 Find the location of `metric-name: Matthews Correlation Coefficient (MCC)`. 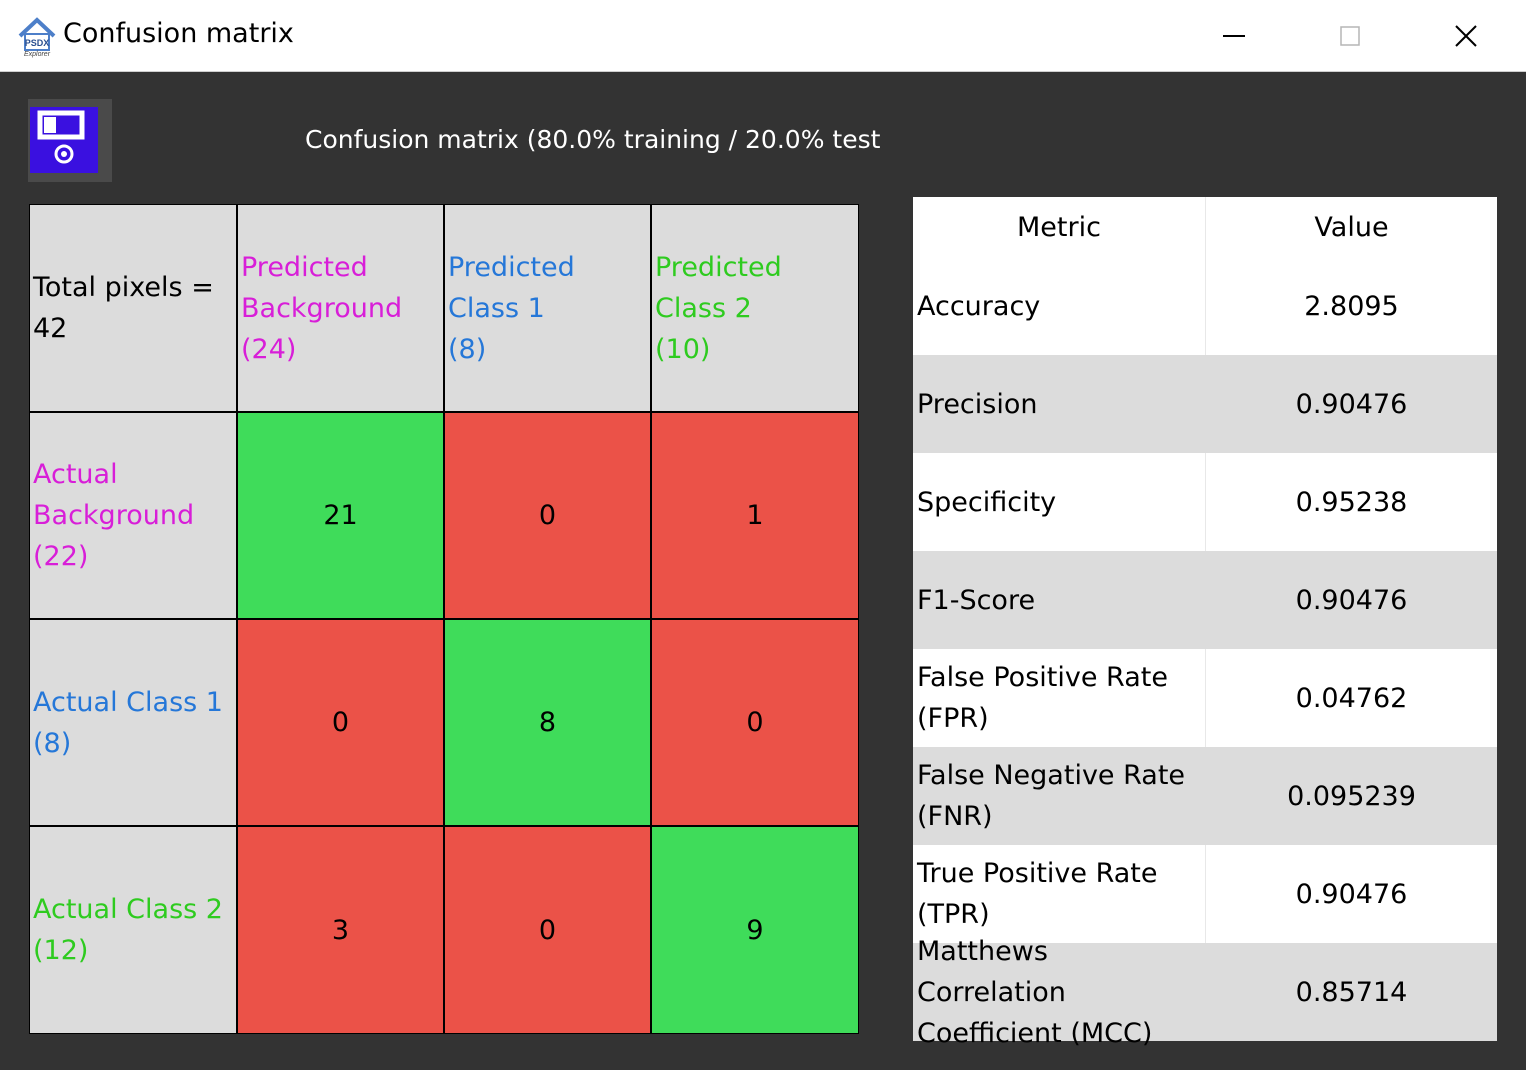

metric-name: Matthews Correlation Coefficient (MCC) is located at coordinates (1059, 992).